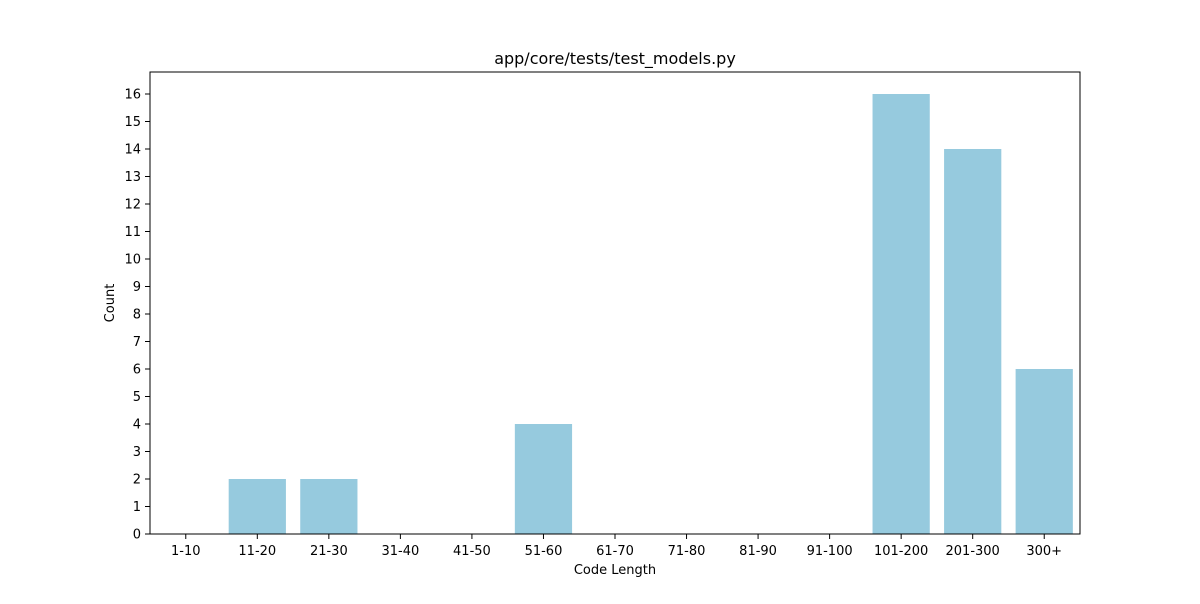 This screenshot has width=1200, height=604. Describe the element at coordinates (257, 551) in the screenshot. I see `x-tick-label: 11-20` at that location.